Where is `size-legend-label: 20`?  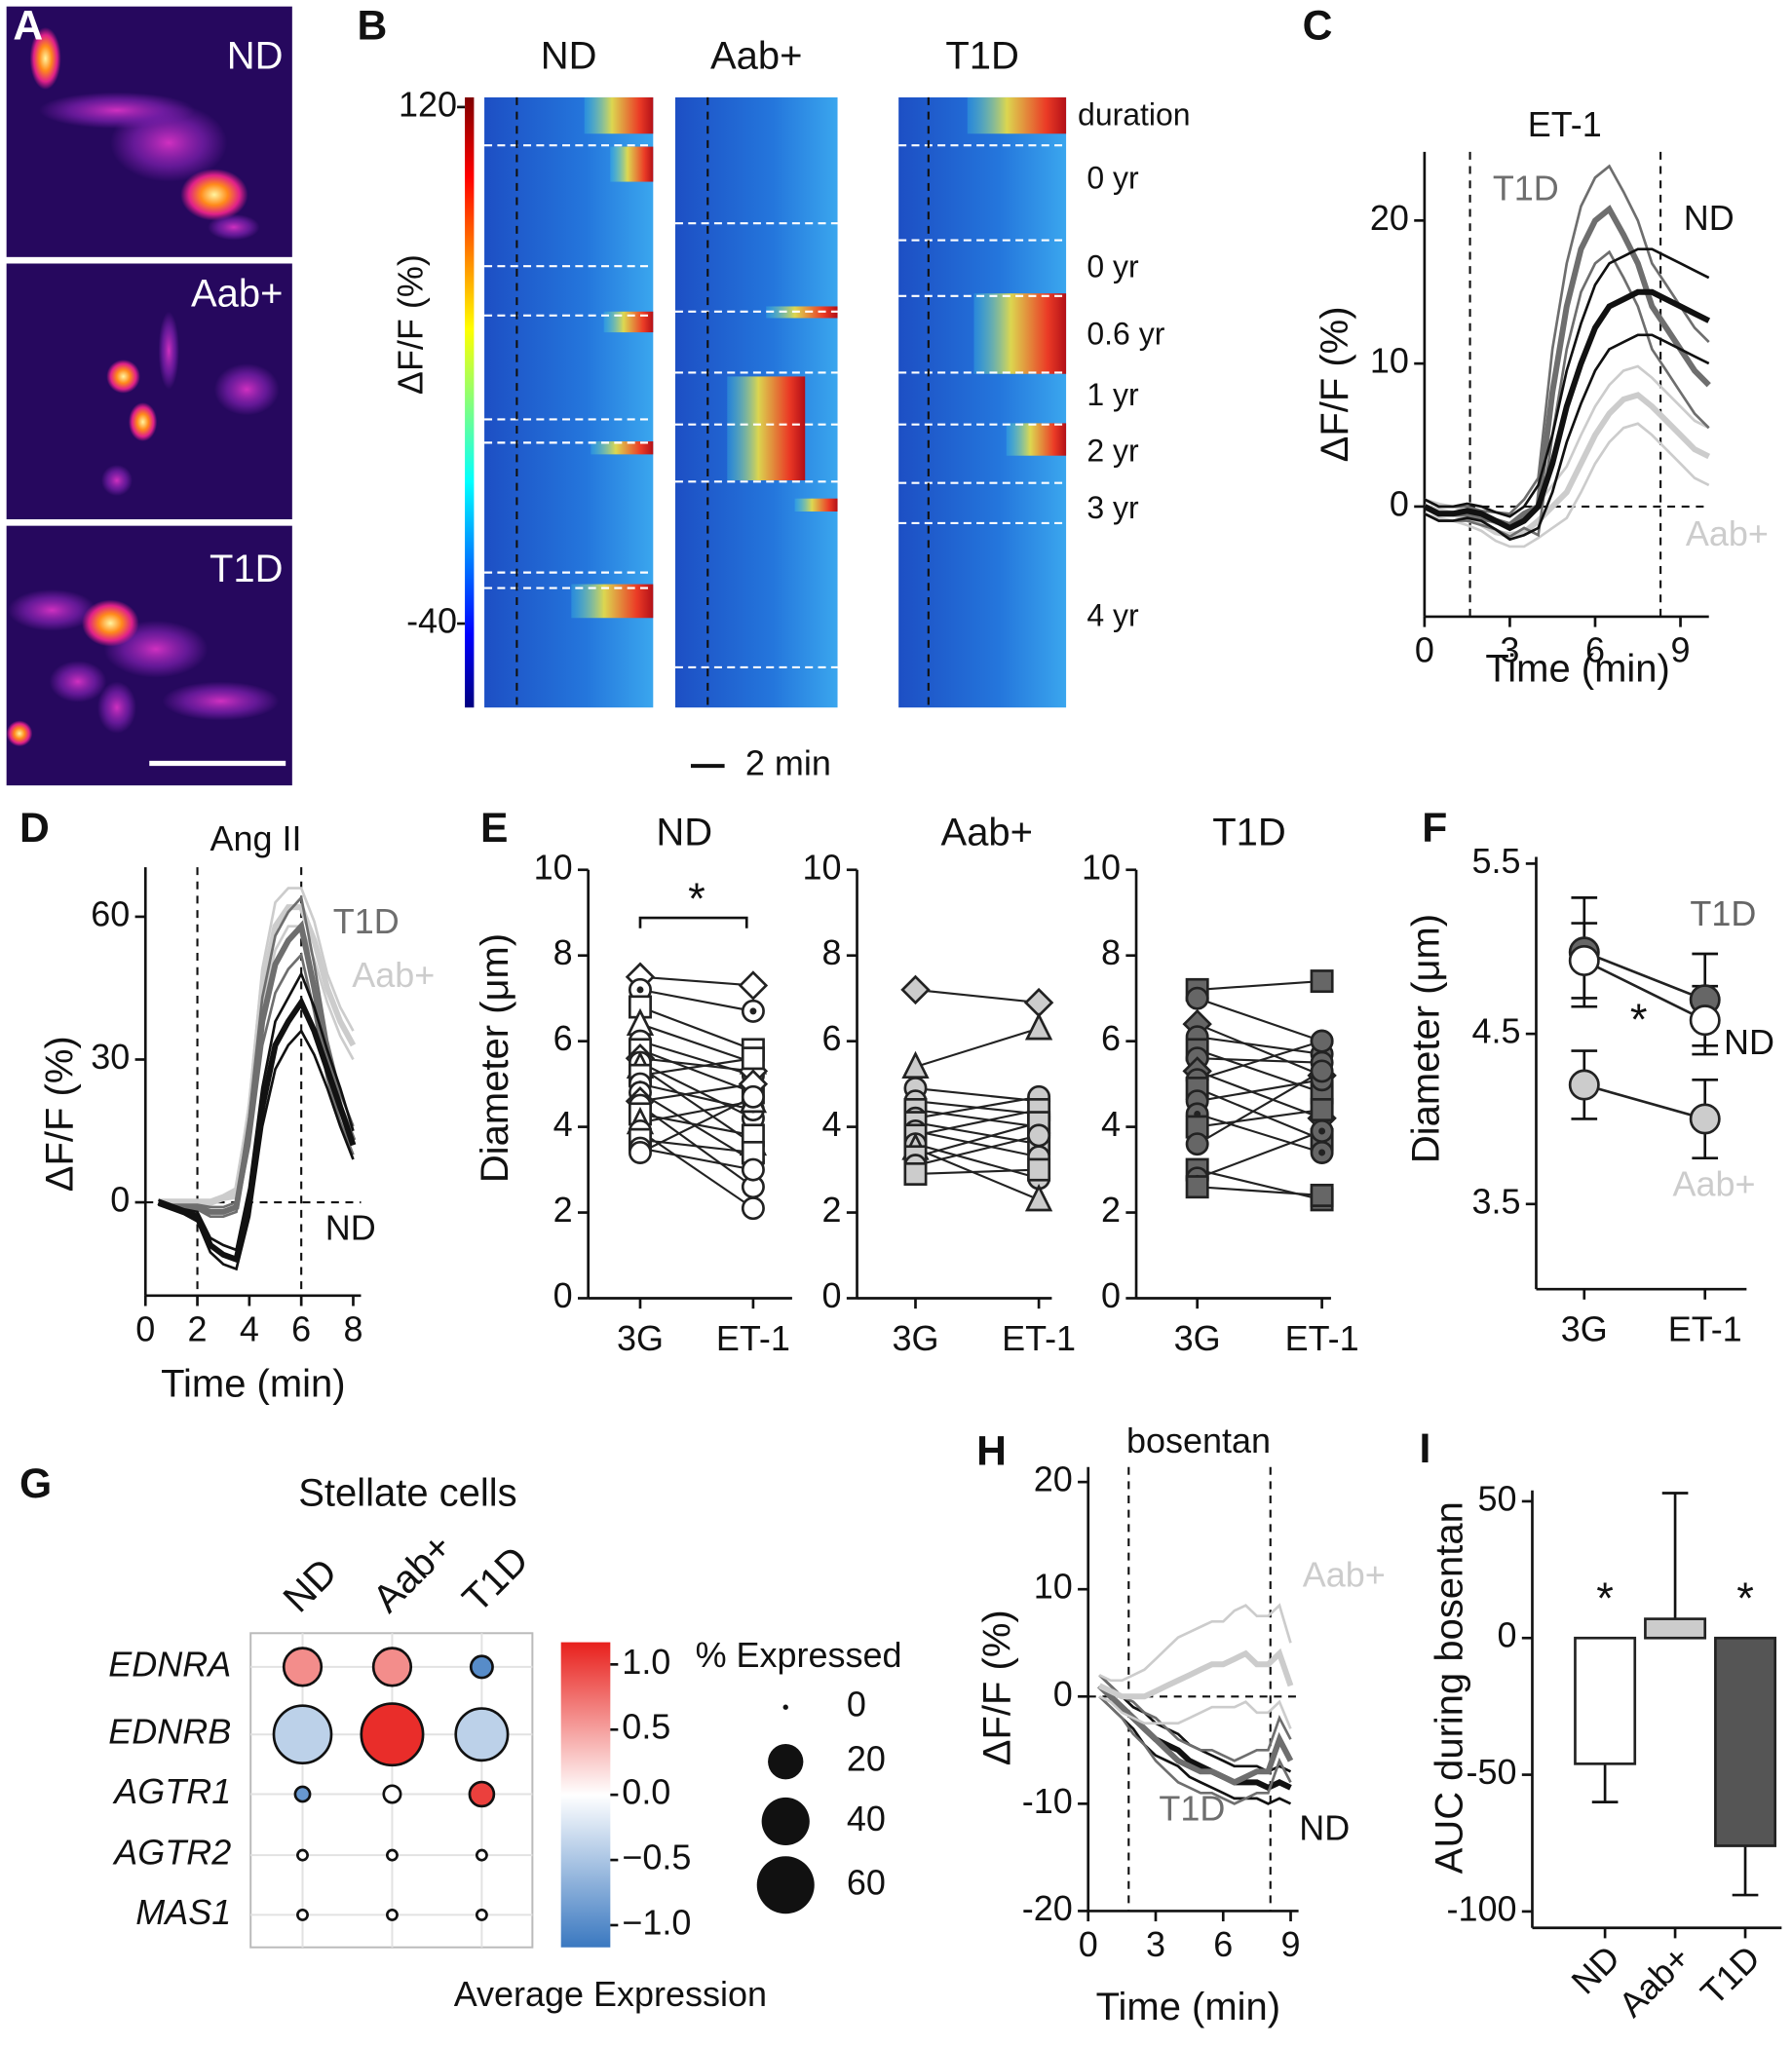 size-legend-label: 20 is located at coordinates (866, 1759).